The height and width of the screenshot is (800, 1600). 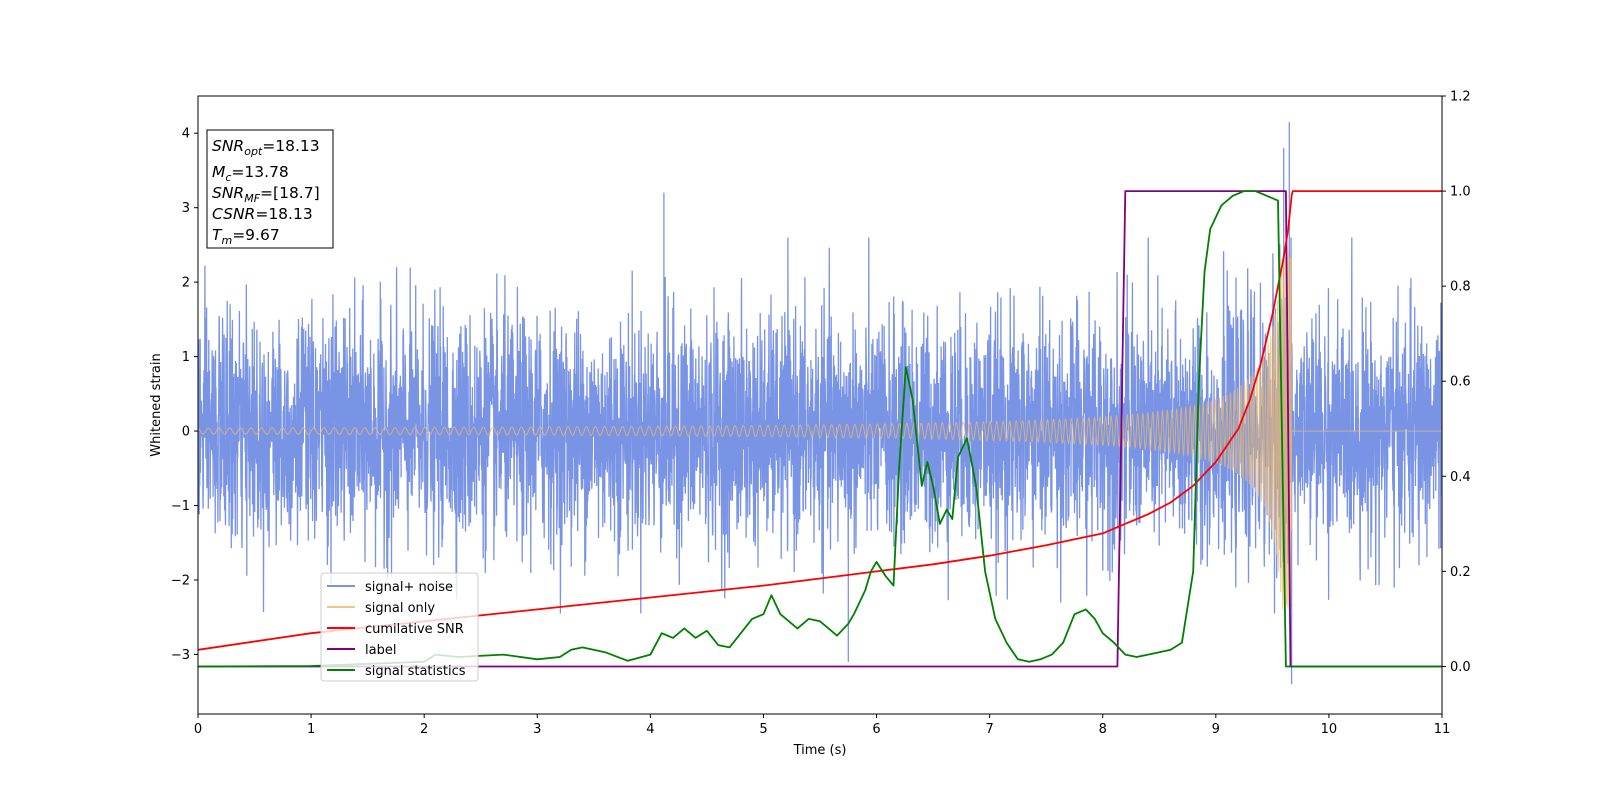 What do you see at coordinates (1460, 477) in the screenshot?
I see `y-right-tick-label: 0.4` at bounding box center [1460, 477].